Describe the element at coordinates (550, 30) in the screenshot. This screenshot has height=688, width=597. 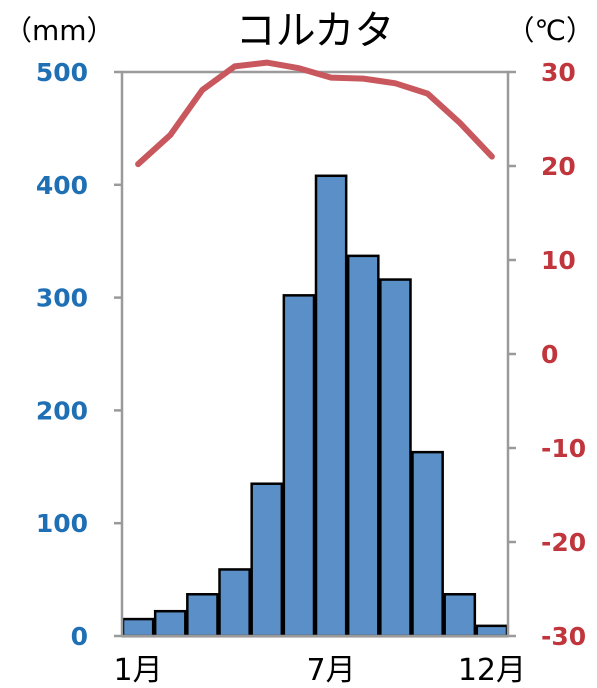
I see `right-axis-unit: （℃）` at that location.